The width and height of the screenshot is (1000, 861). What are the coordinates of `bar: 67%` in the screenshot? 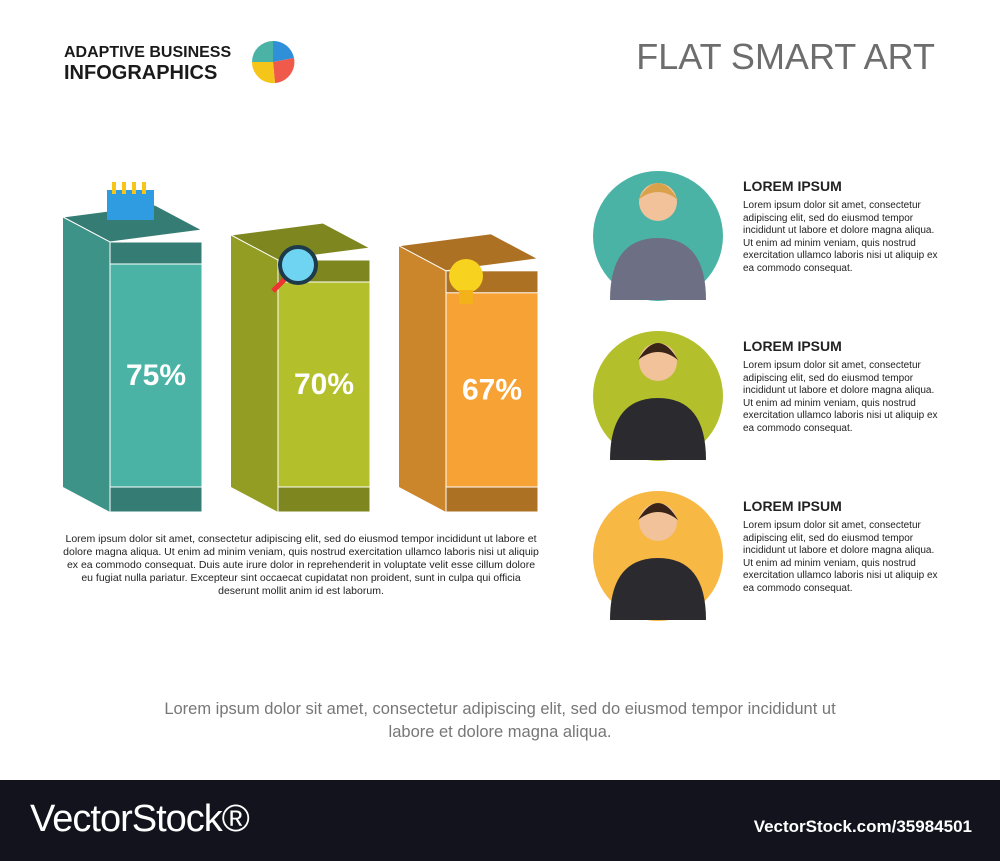 It's located at (468, 373).